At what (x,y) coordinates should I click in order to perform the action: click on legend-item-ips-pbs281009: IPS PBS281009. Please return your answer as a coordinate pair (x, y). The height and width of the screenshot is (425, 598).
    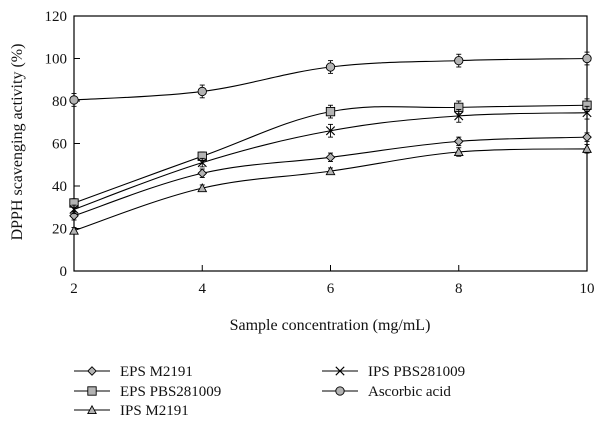
    Looking at the image, I should click on (393, 372).